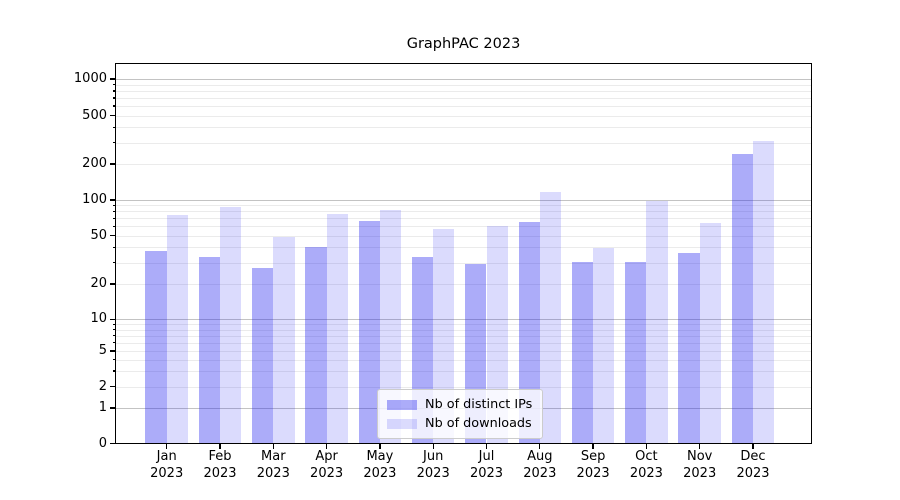 The width and height of the screenshot is (900, 500). What do you see at coordinates (98, 235) in the screenshot?
I see `y-tick-label: 50` at bounding box center [98, 235].